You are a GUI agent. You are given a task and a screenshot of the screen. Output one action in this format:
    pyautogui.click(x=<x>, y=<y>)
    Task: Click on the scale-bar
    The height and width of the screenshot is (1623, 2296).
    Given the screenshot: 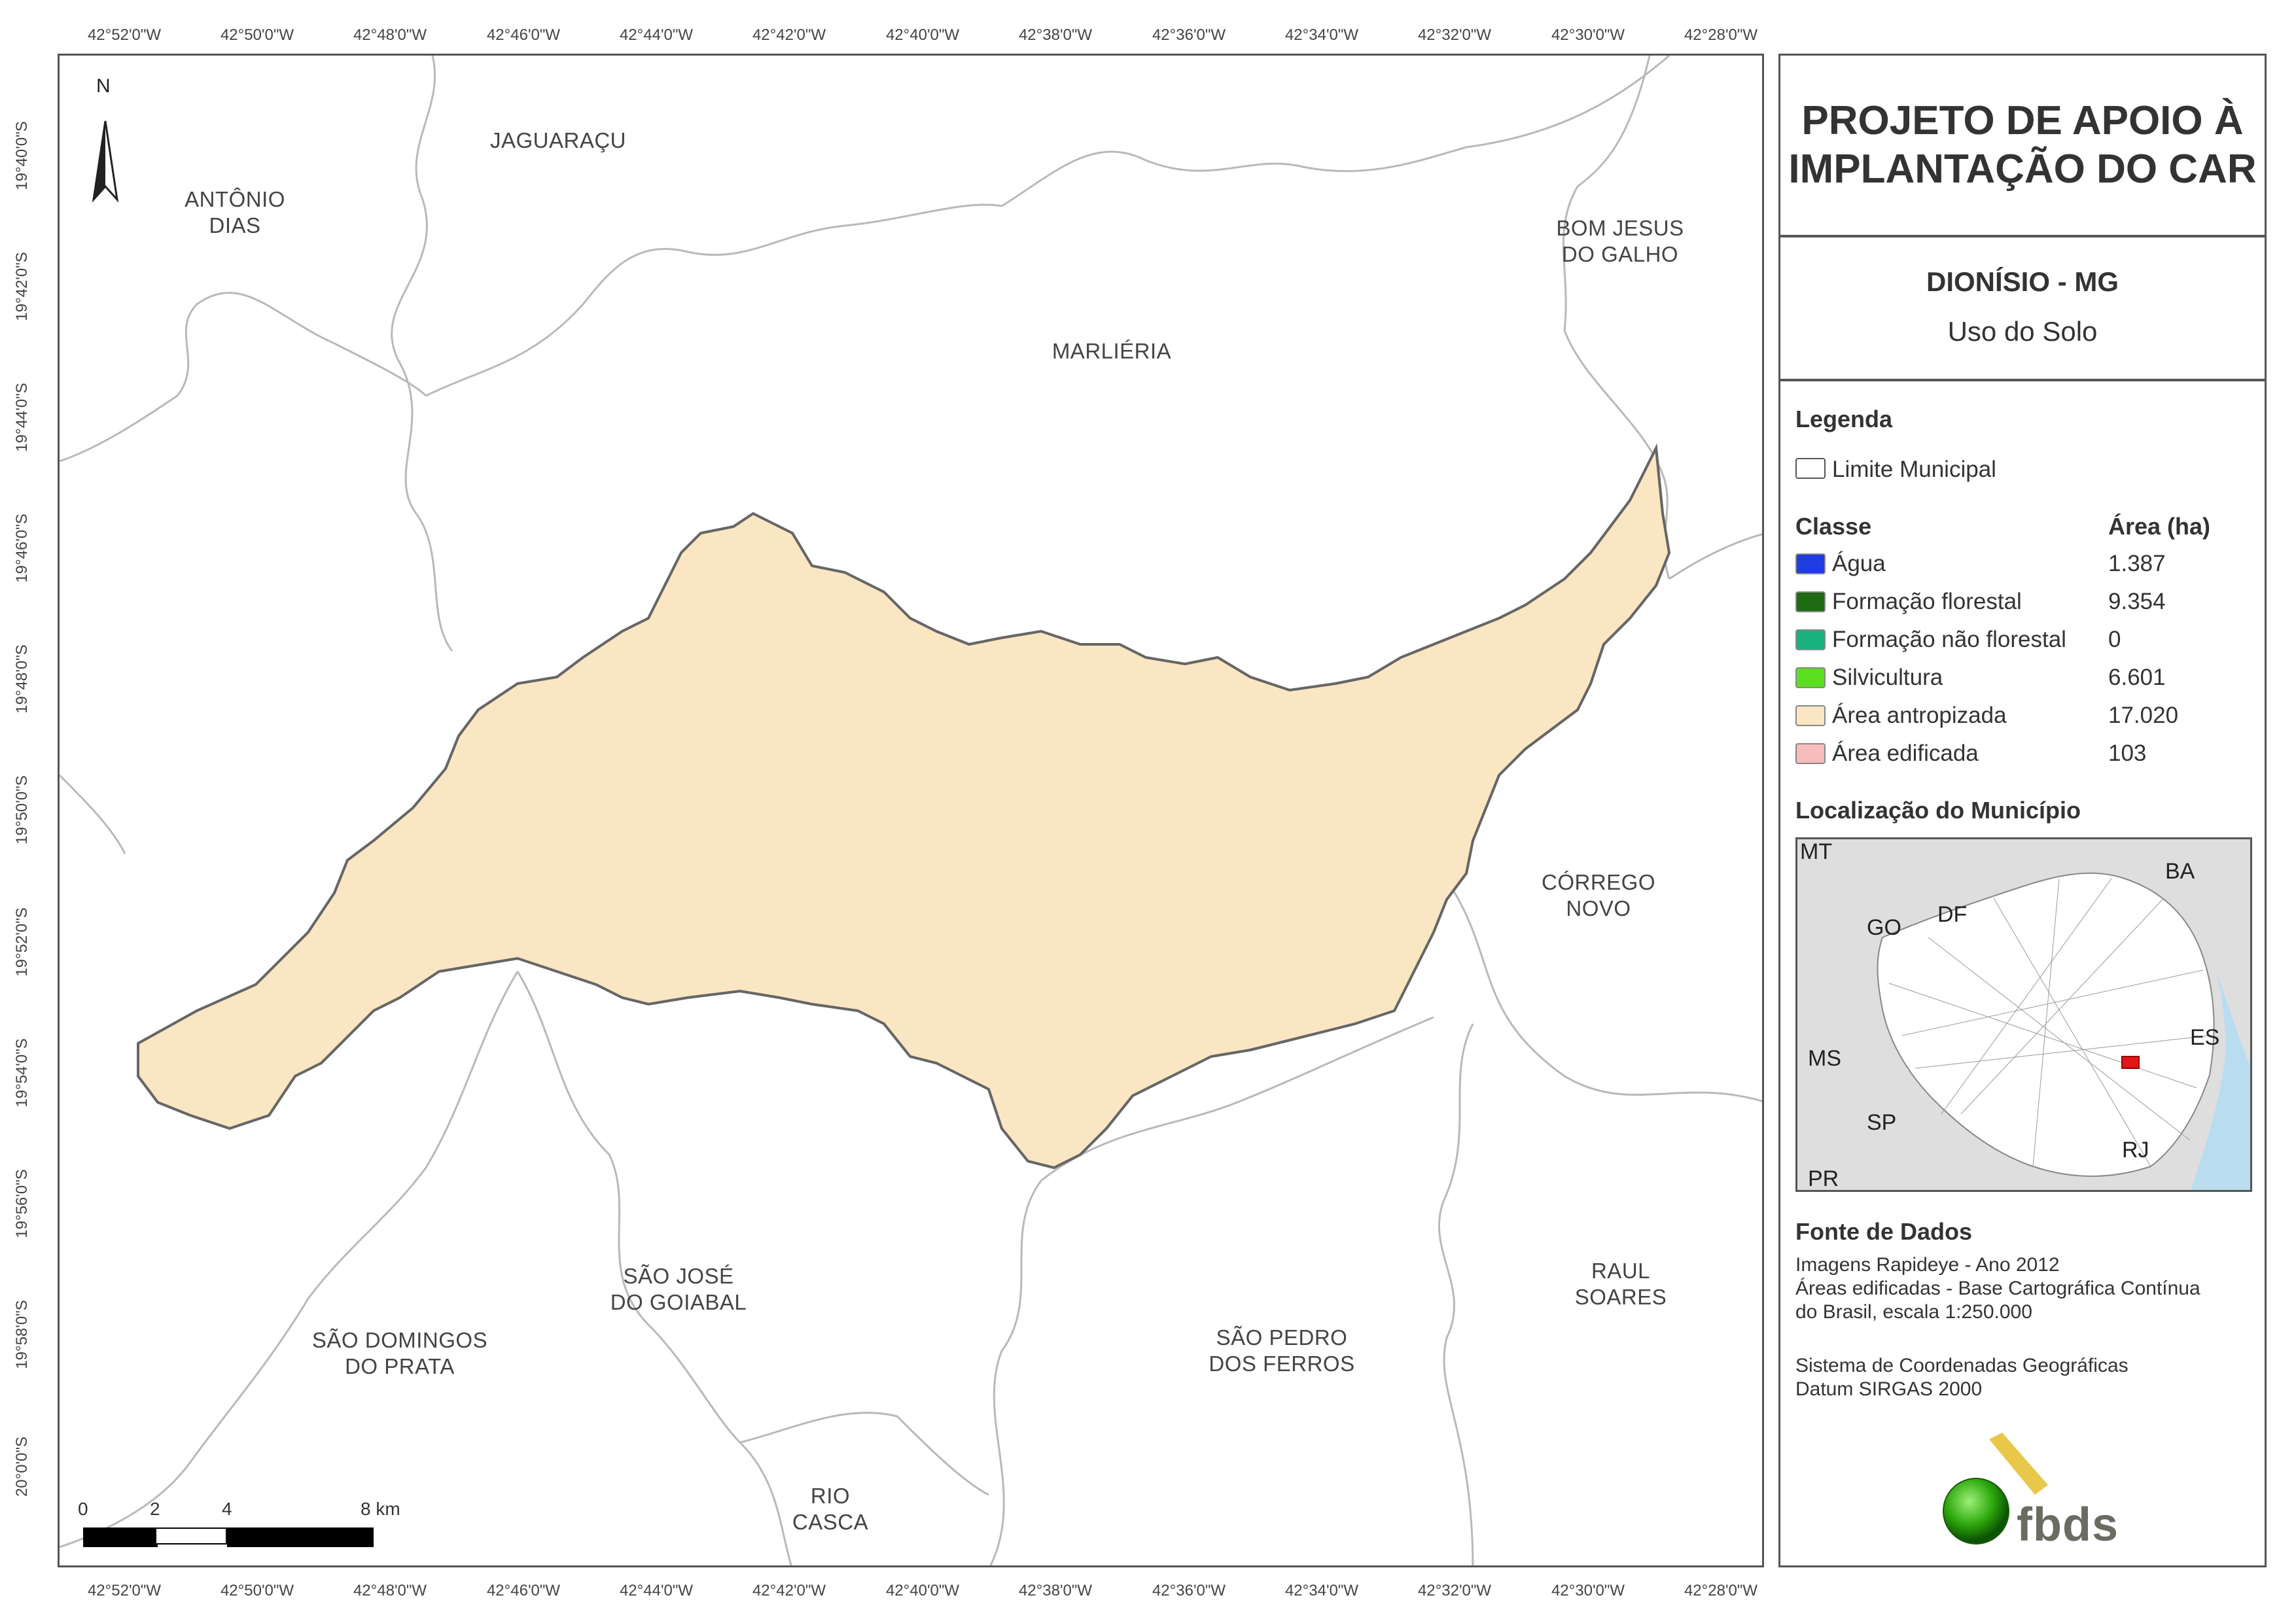 What is the action you would take?
    pyautogui.click(x=228, y=1537)
    